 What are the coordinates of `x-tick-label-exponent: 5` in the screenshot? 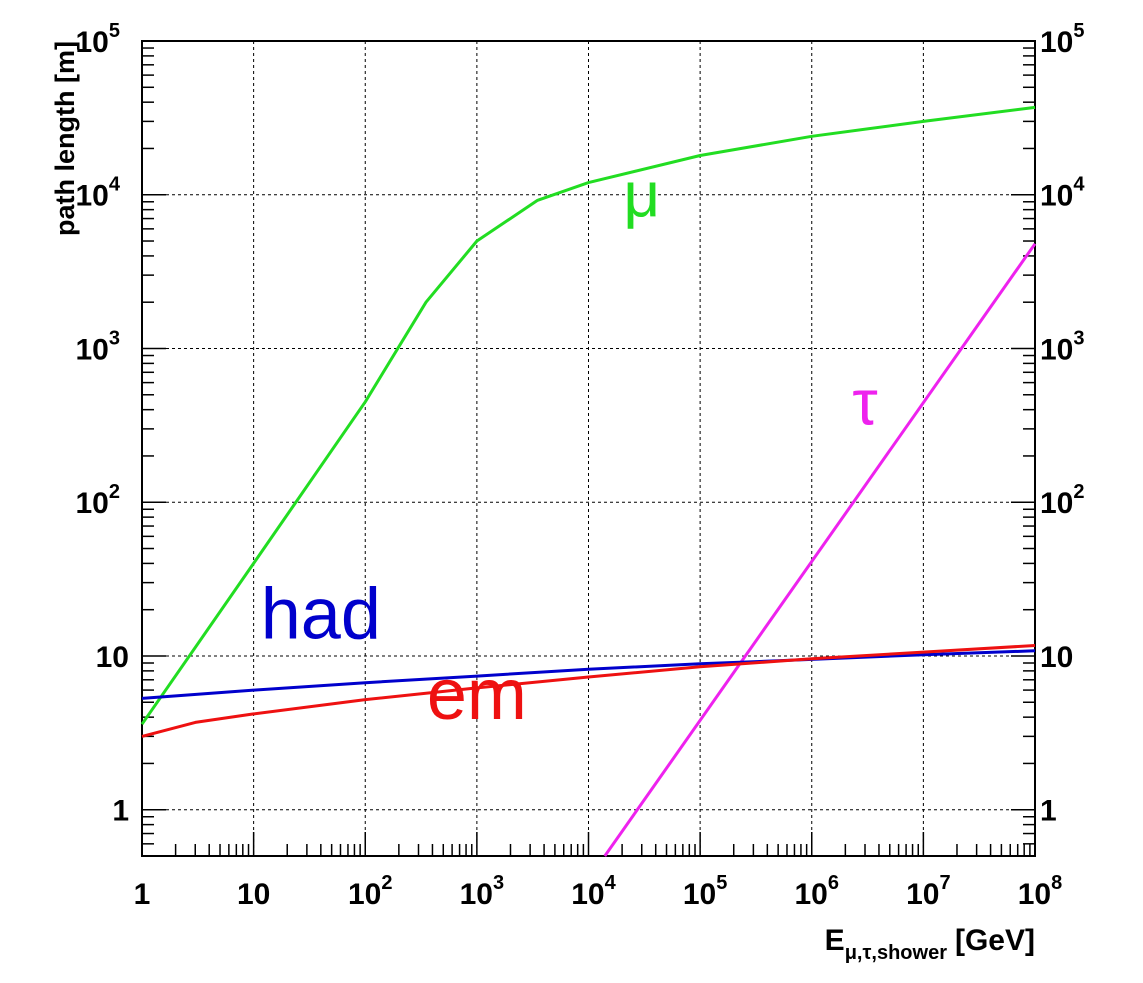 It's located at (721, 883).